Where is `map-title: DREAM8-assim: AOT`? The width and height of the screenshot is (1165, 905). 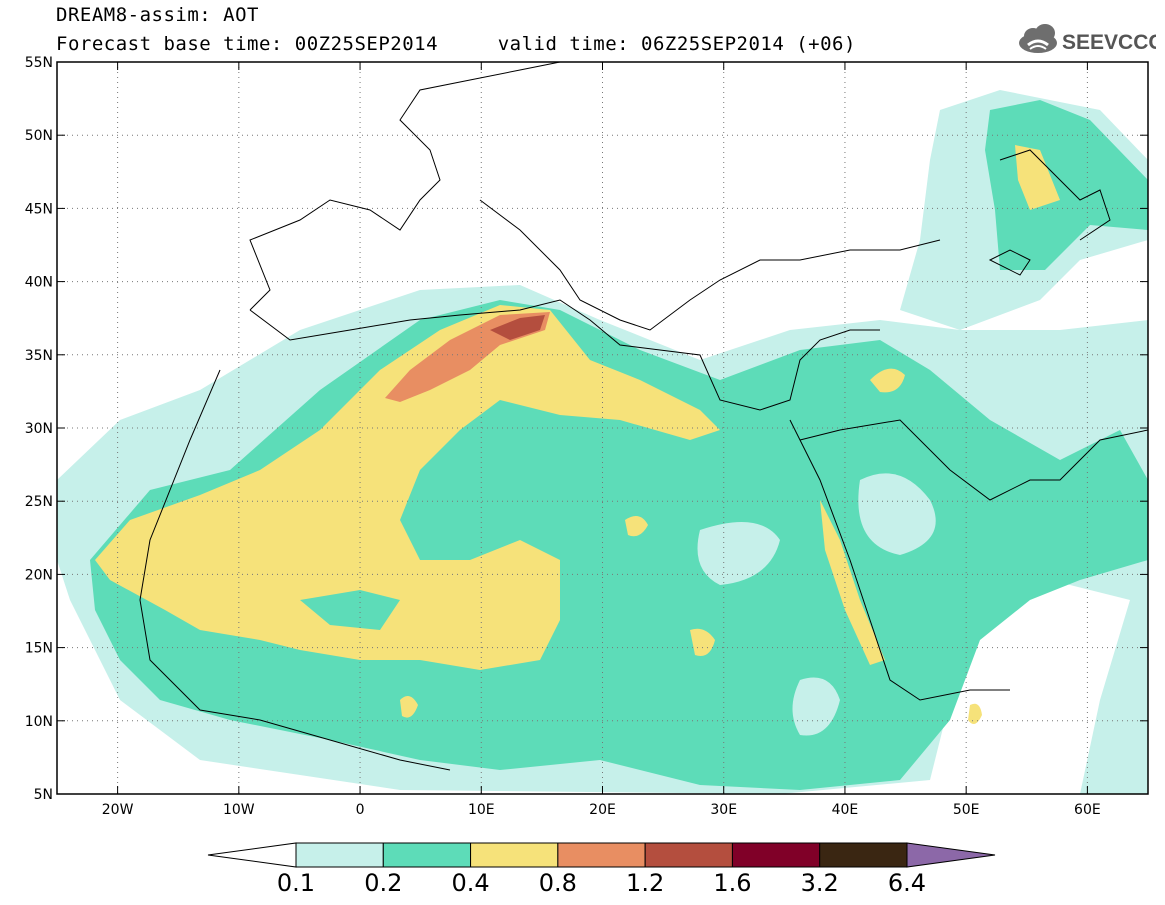 map-title: DREAM8-assim: AOT is located at coordinates (157, 15).